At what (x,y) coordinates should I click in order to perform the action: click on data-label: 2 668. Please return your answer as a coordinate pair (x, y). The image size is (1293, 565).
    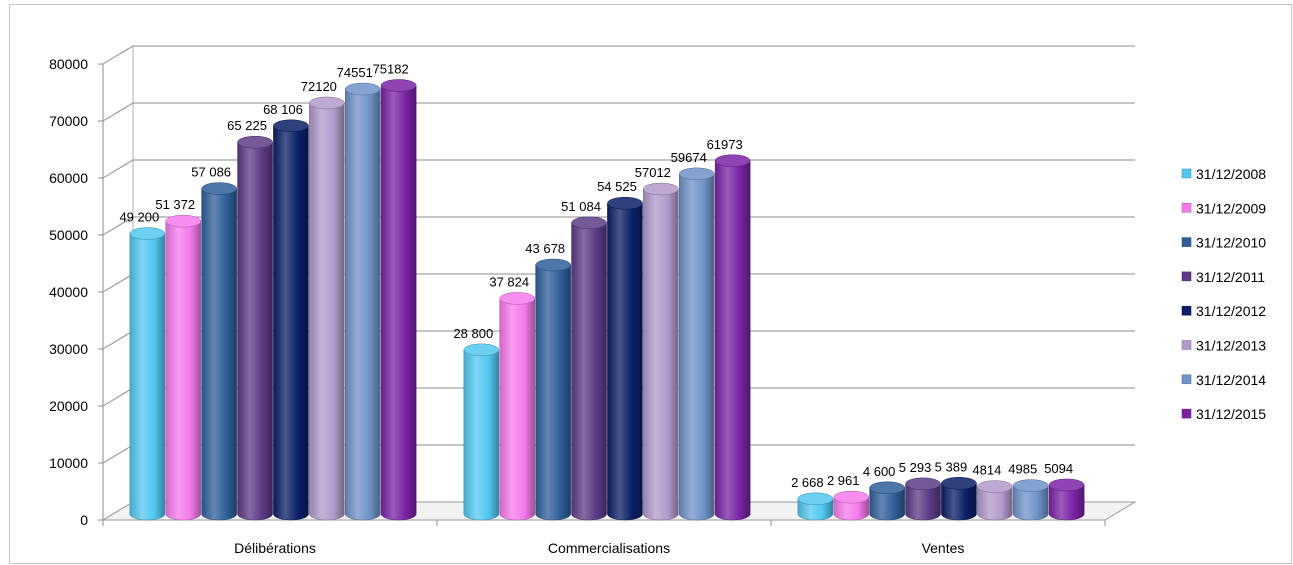
    Looking at the image, I should click on (807, 482).